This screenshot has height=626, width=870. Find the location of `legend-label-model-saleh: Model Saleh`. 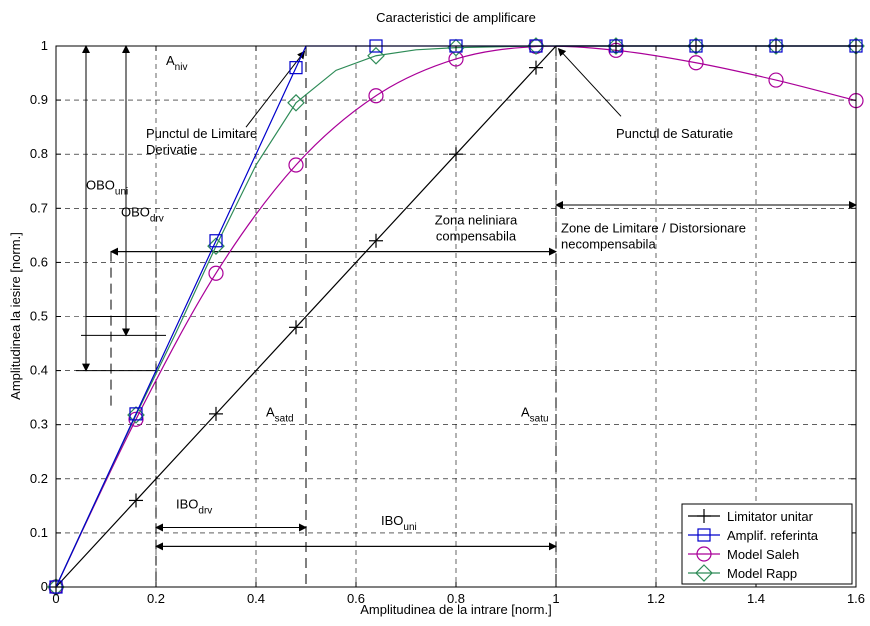

legend-label-model-saleh: Model Saleh is located at coordinates (763, 554).